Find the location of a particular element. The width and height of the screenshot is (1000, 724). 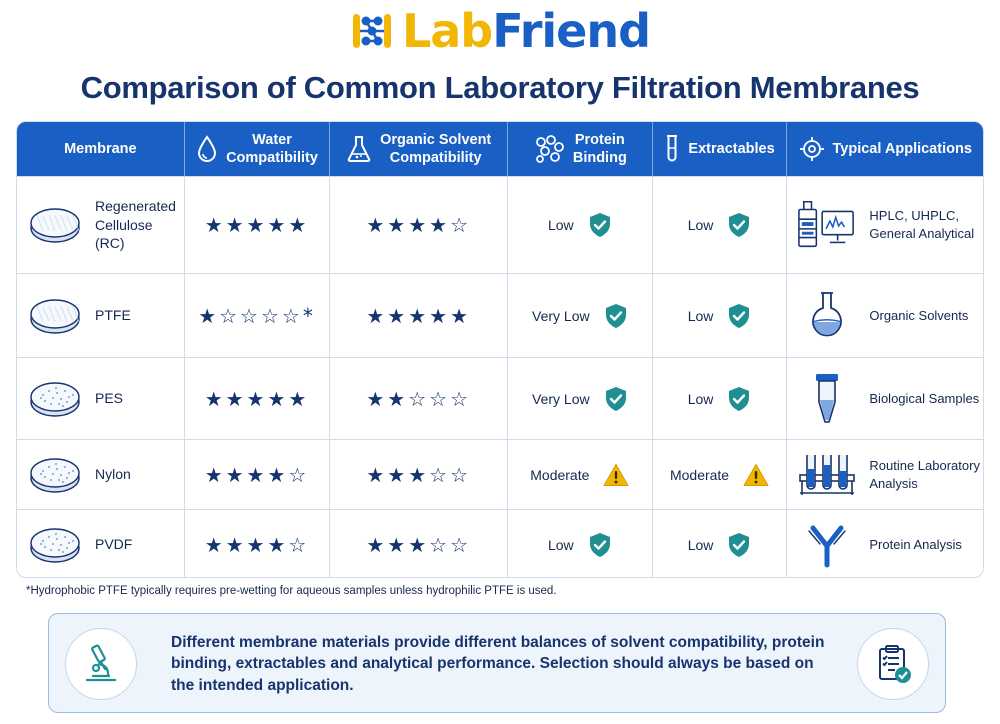

cell-organic-rating: ★★★★★ is located at coordinates (419, 315).